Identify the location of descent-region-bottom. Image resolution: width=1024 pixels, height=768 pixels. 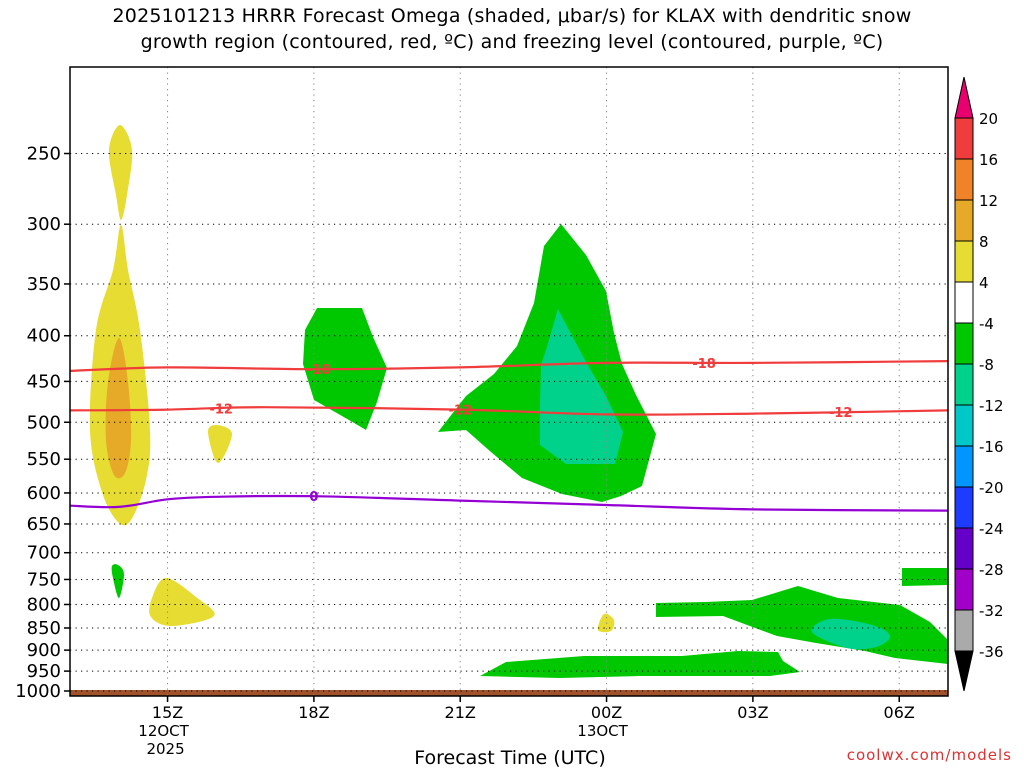
(640, 664).